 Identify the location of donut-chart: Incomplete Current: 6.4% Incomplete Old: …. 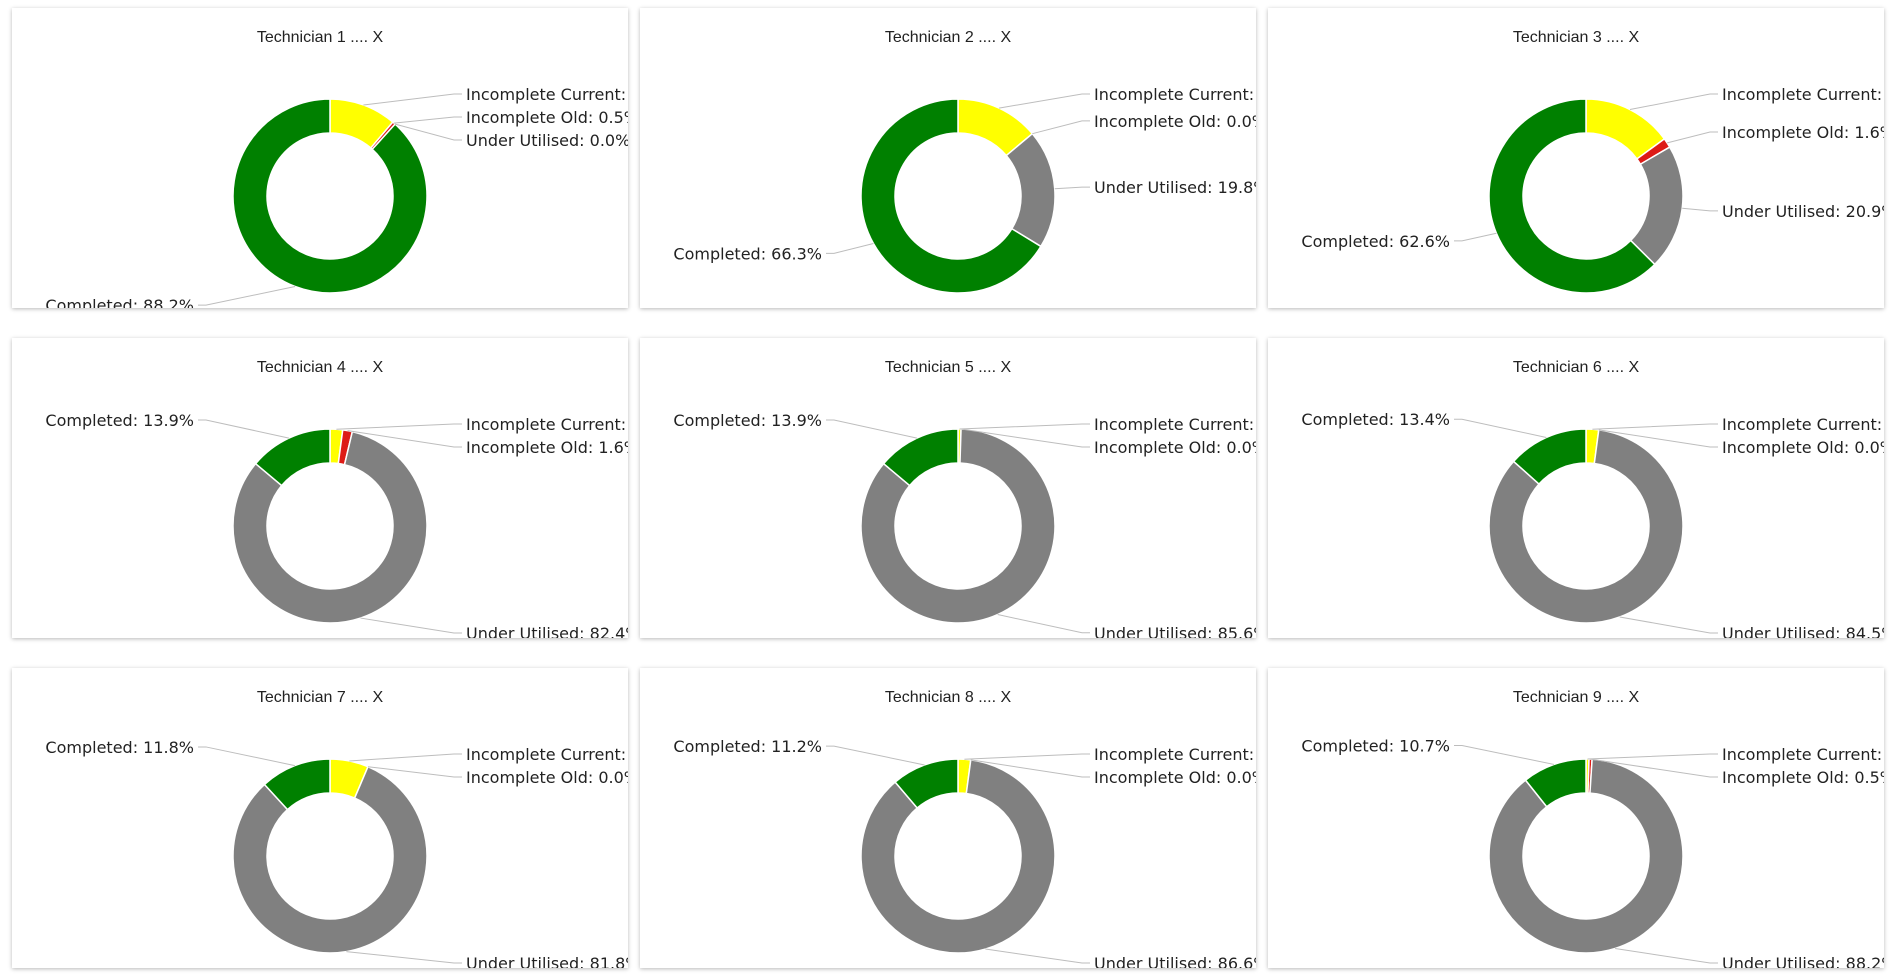
(336, 853).